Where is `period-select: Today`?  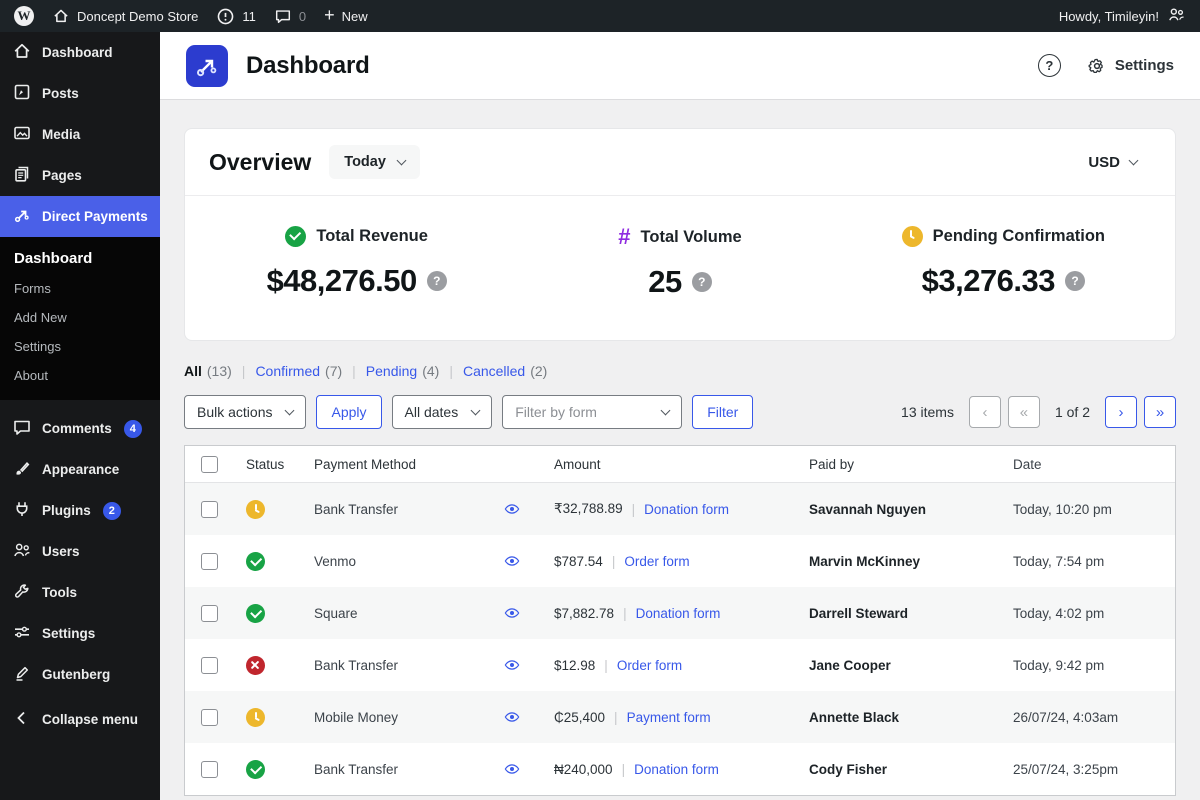 period-select: Today is located at coordinates (374, 162).